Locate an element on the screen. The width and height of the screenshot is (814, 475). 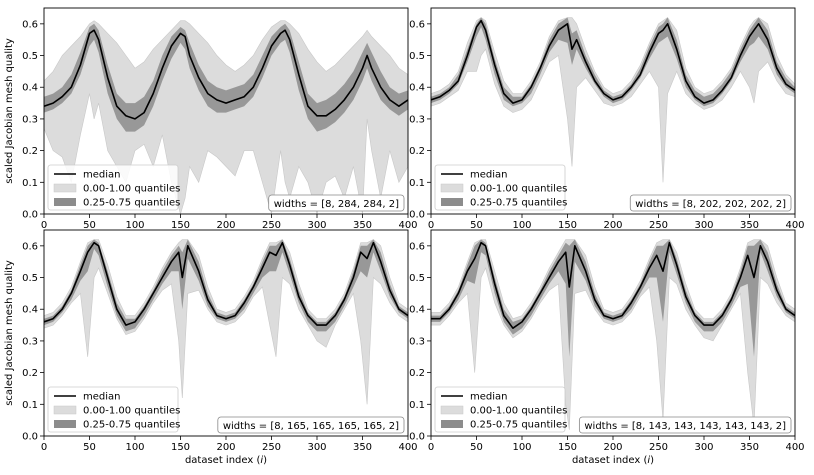
widths-annotation-text: widths = [8, 284, 284, 2] is located at coordinates (336, 204).